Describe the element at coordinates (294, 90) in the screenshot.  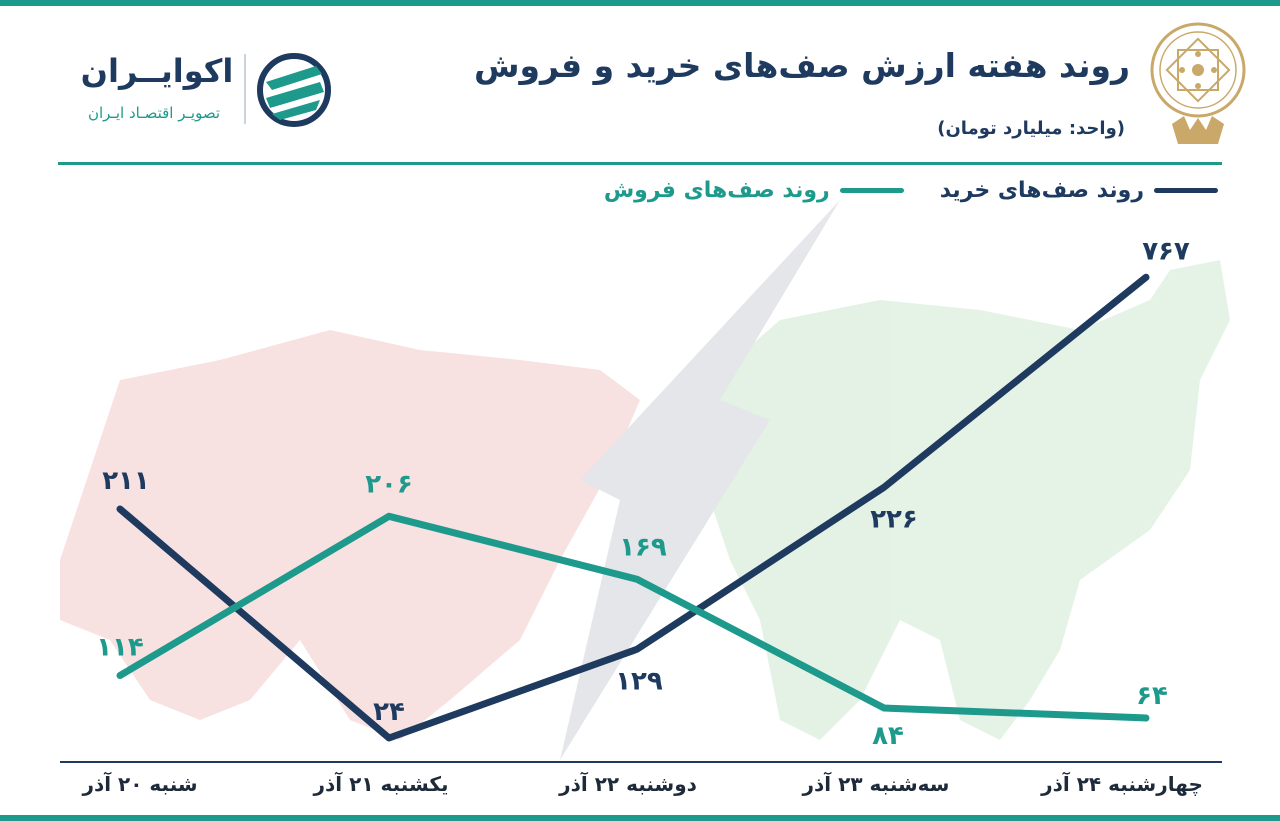
I see `brand-logo-icon` at that location.